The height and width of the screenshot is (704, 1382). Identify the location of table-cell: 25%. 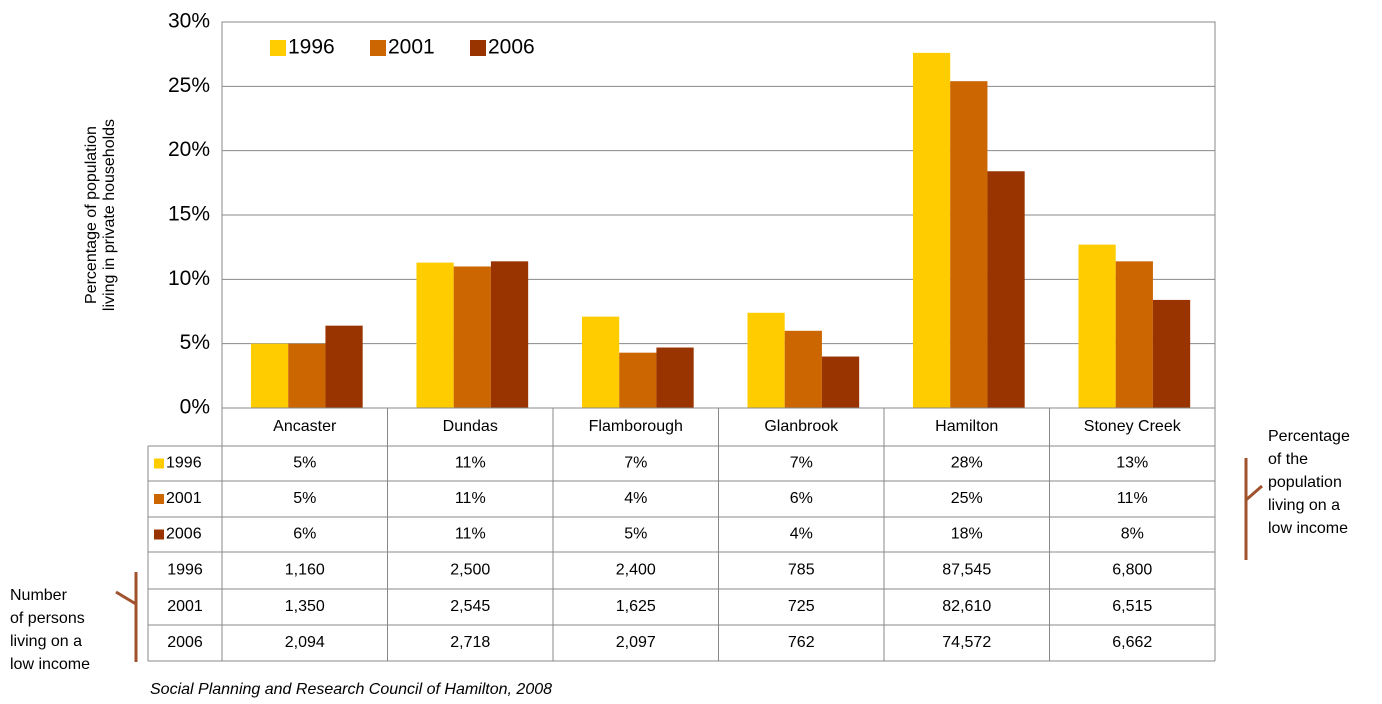
(967, 498).